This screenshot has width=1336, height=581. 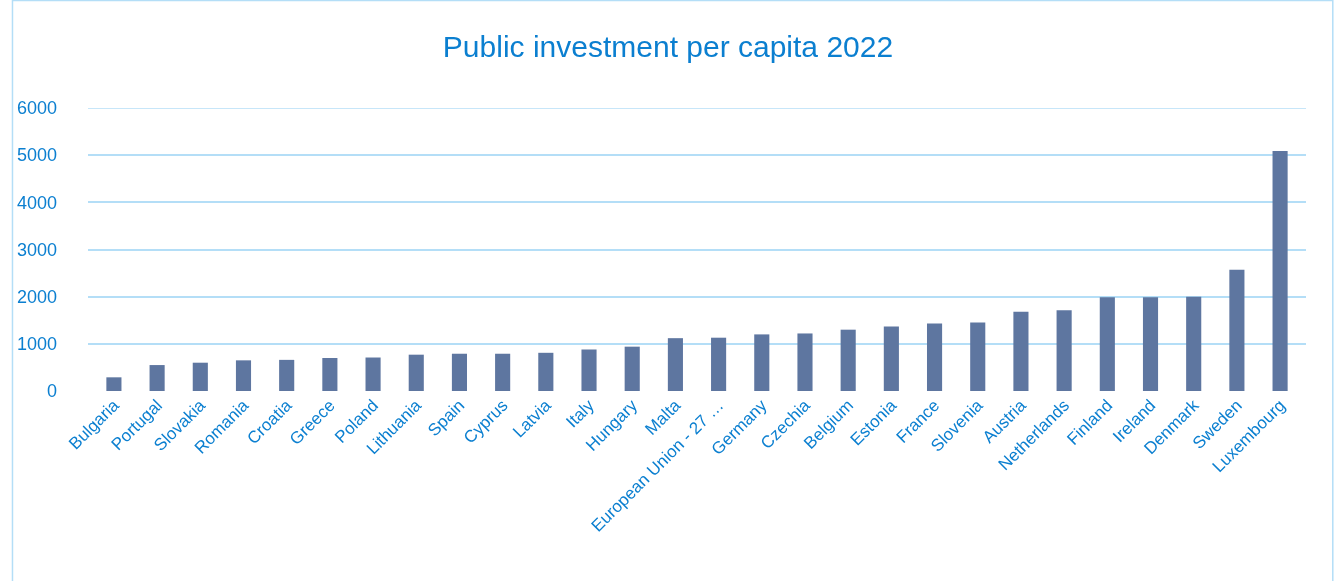 What do you see at coordinates (36, 202) in the screenshot?
I see `y-tick-label: 4000` at bounding box center [36, 202].